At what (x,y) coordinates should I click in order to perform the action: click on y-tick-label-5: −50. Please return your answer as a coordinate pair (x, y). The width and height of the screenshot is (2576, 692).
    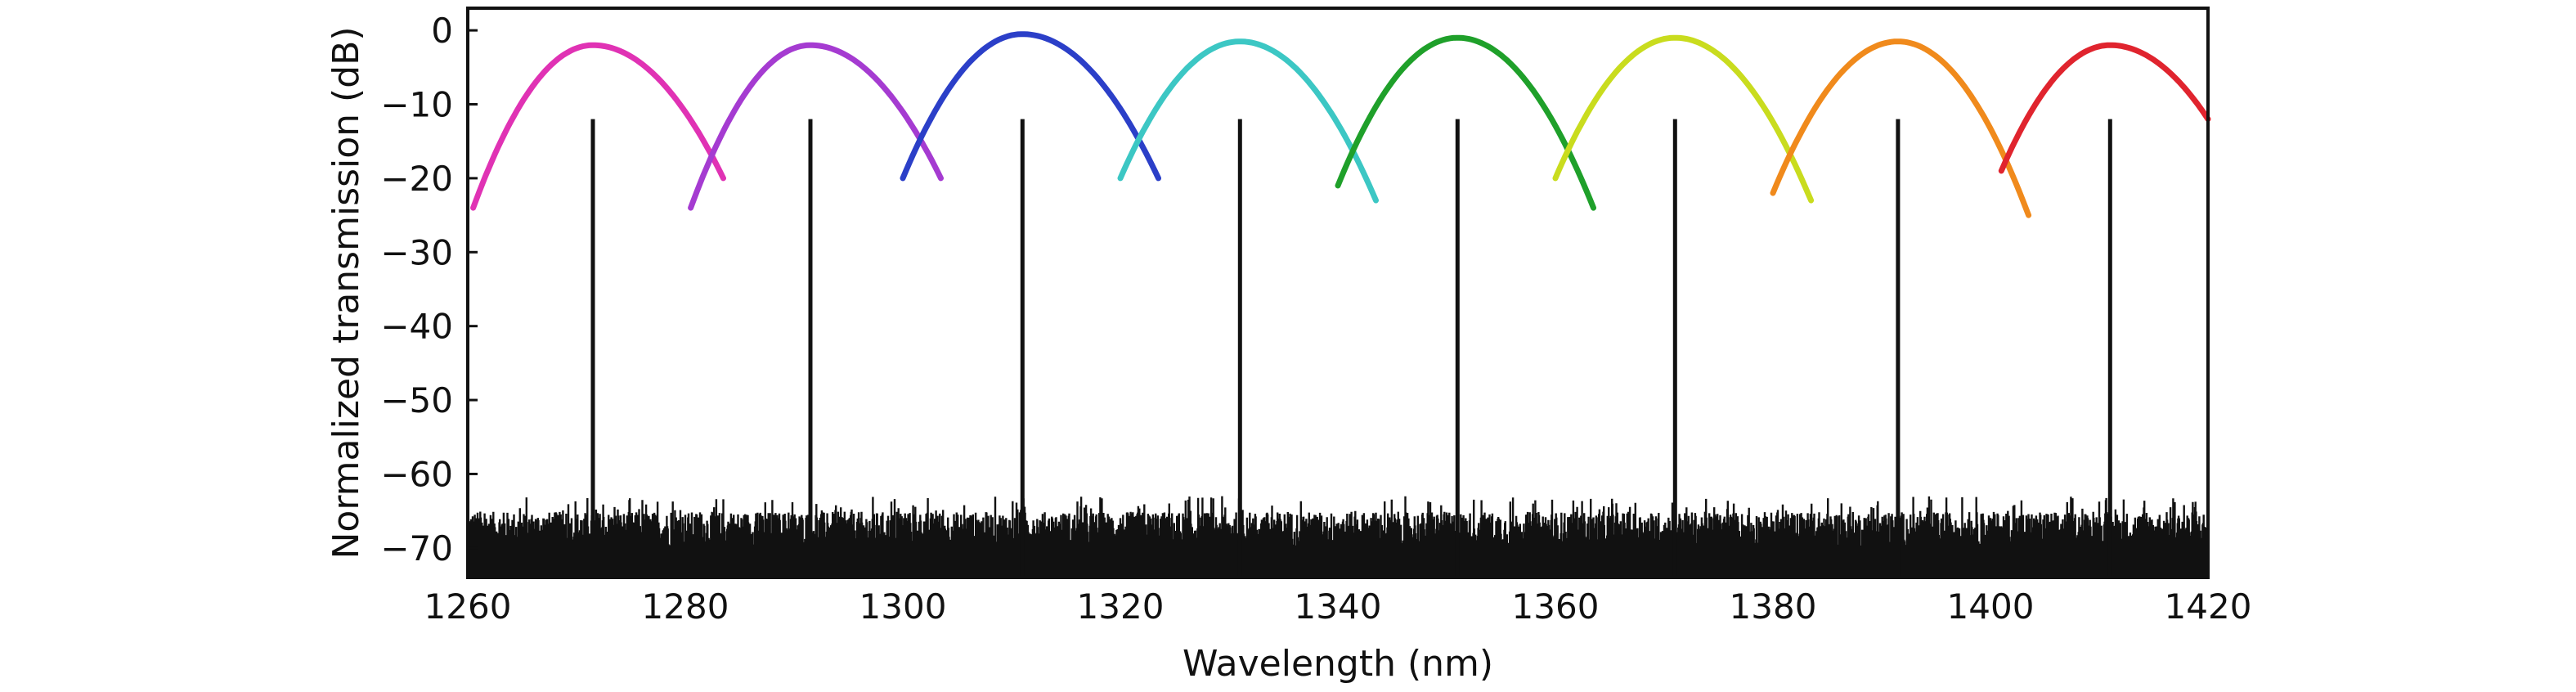
    Looking at the image, I should click on (417, 400).